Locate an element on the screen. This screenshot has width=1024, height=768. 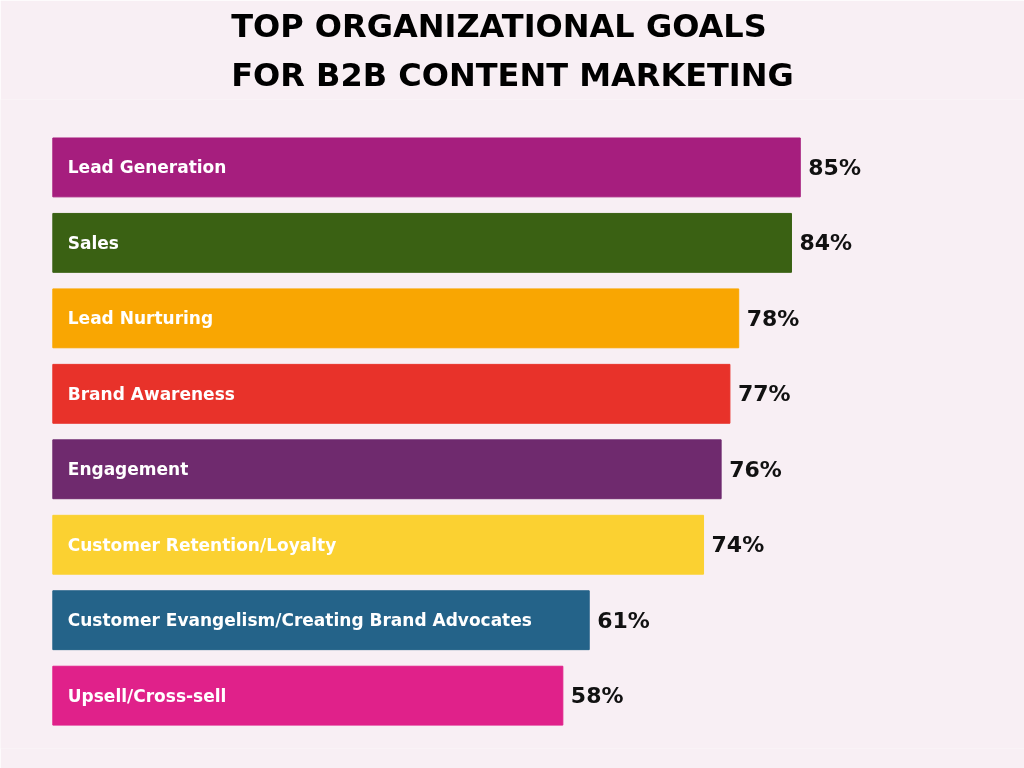
y-tick-label: Engagement is located at coordinates (128, 469).